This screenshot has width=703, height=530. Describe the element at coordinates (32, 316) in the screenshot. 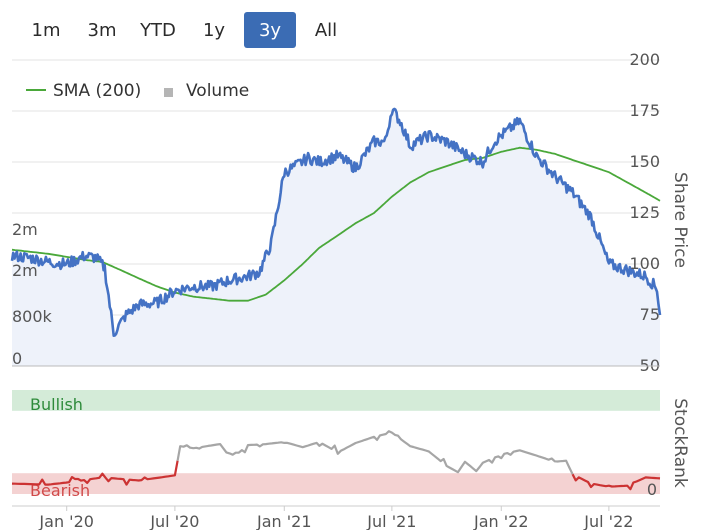

I see `volume-y-tick-label: 800k` at that location.